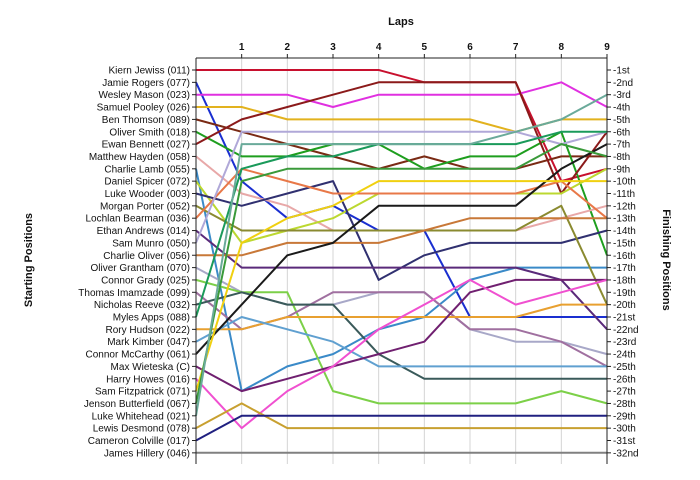 This screenshot has width=700, height=480. Describe the element at coordinates (621, 157) in the screenshot. I see `finishing-label: -8th` at that location.